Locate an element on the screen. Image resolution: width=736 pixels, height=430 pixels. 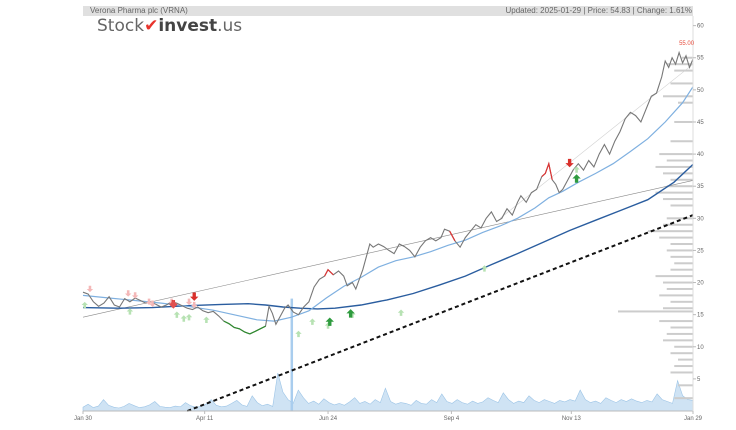
y-tick-label: 35 is located at coordinates (700, 187).